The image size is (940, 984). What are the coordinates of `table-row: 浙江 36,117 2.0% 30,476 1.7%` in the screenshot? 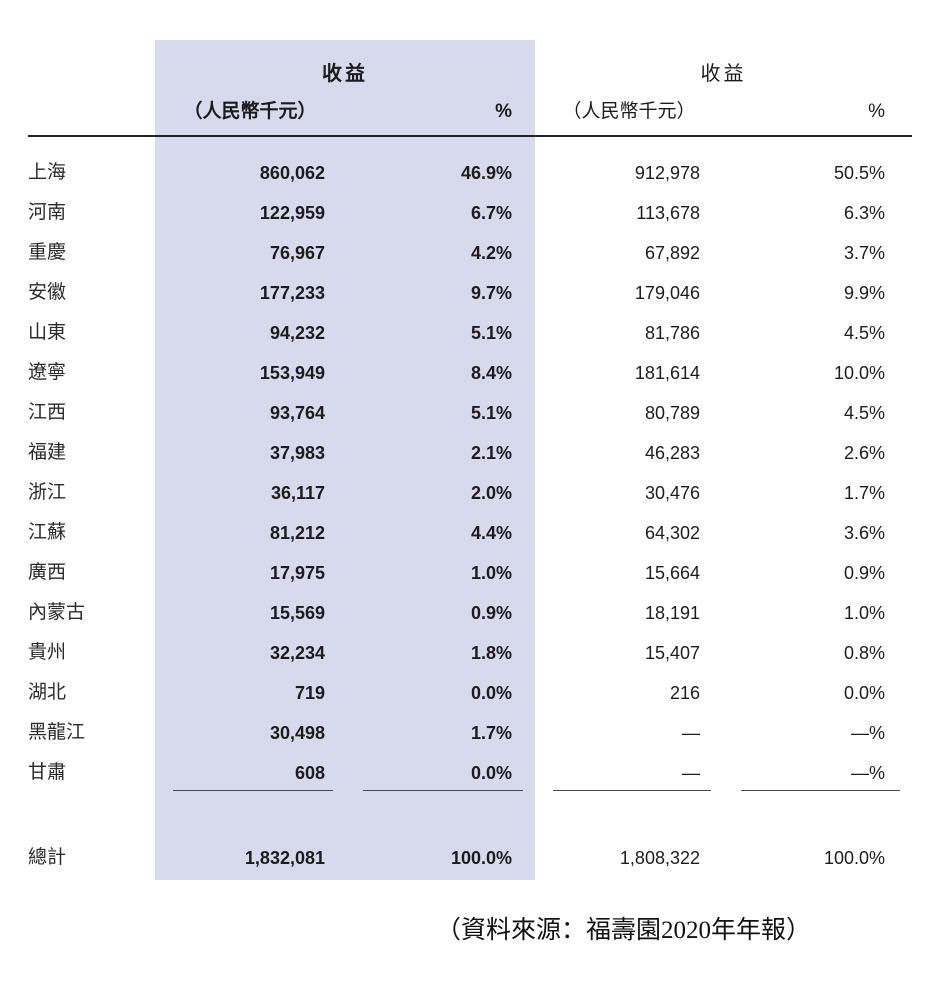 It's located at (470, 493).